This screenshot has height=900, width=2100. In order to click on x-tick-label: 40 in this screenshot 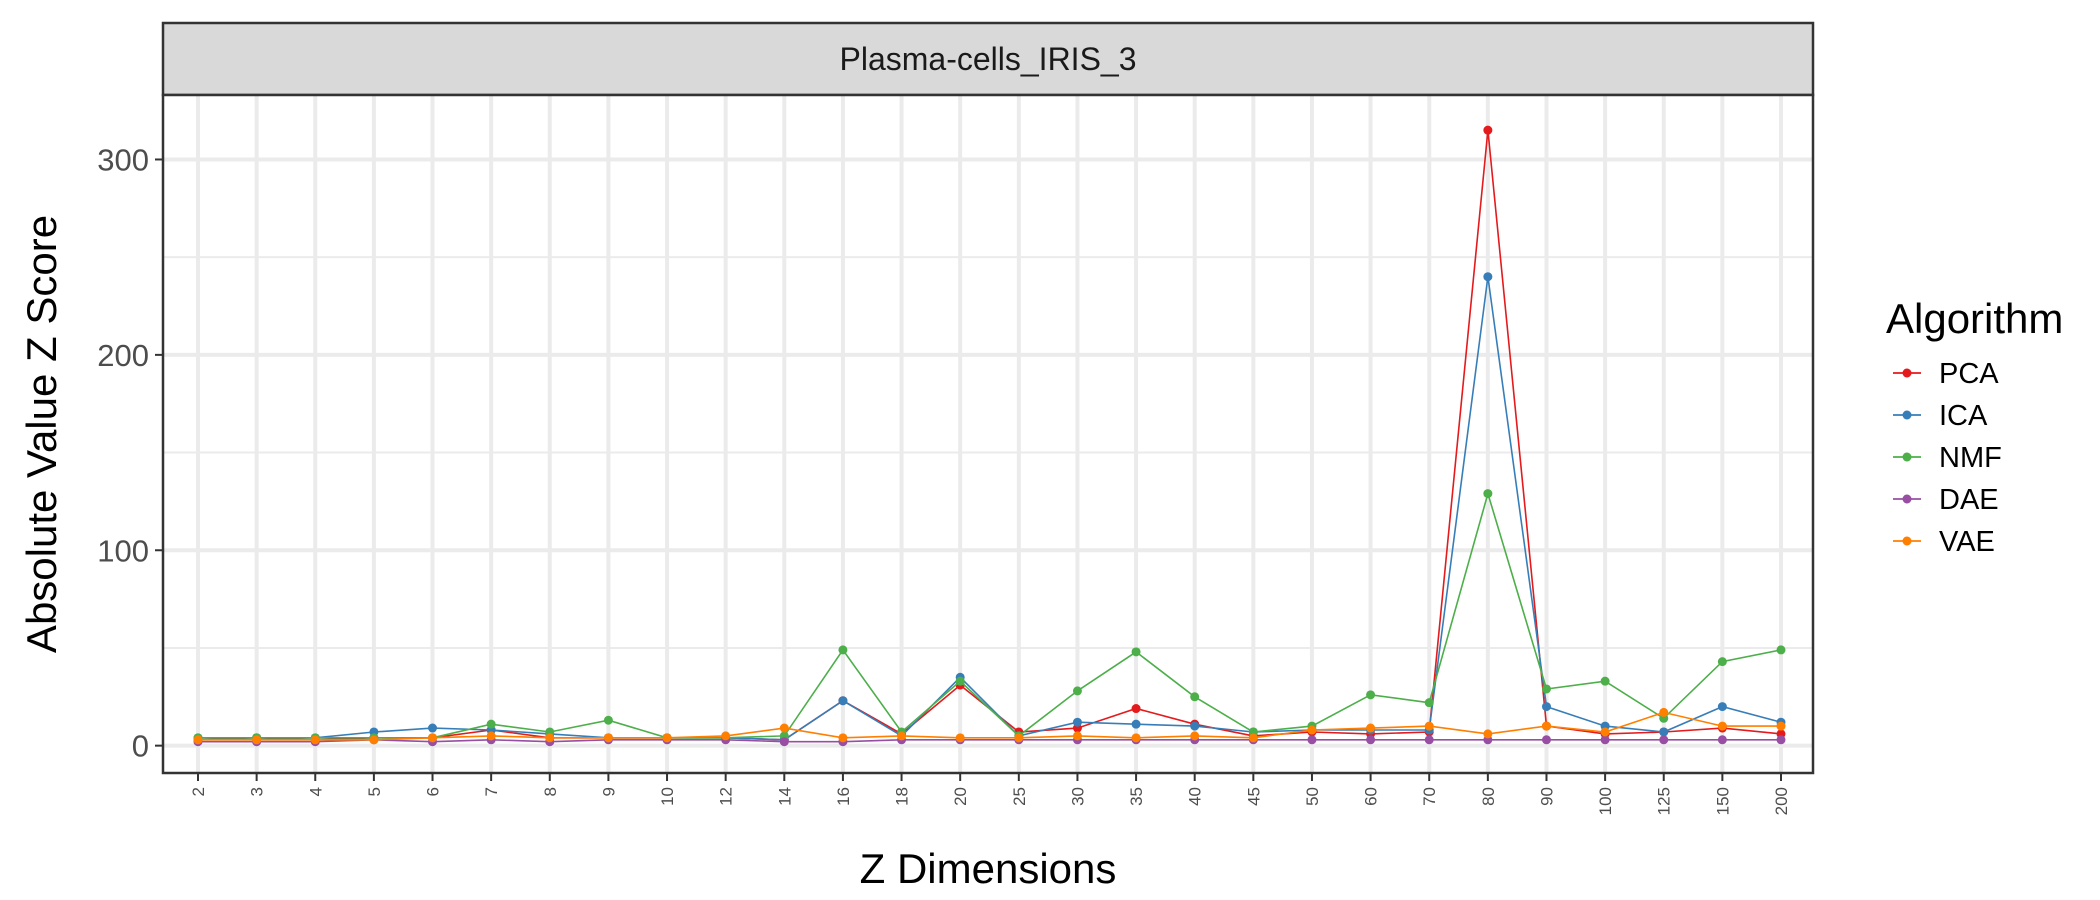, I will do `click(1195, 796)`.